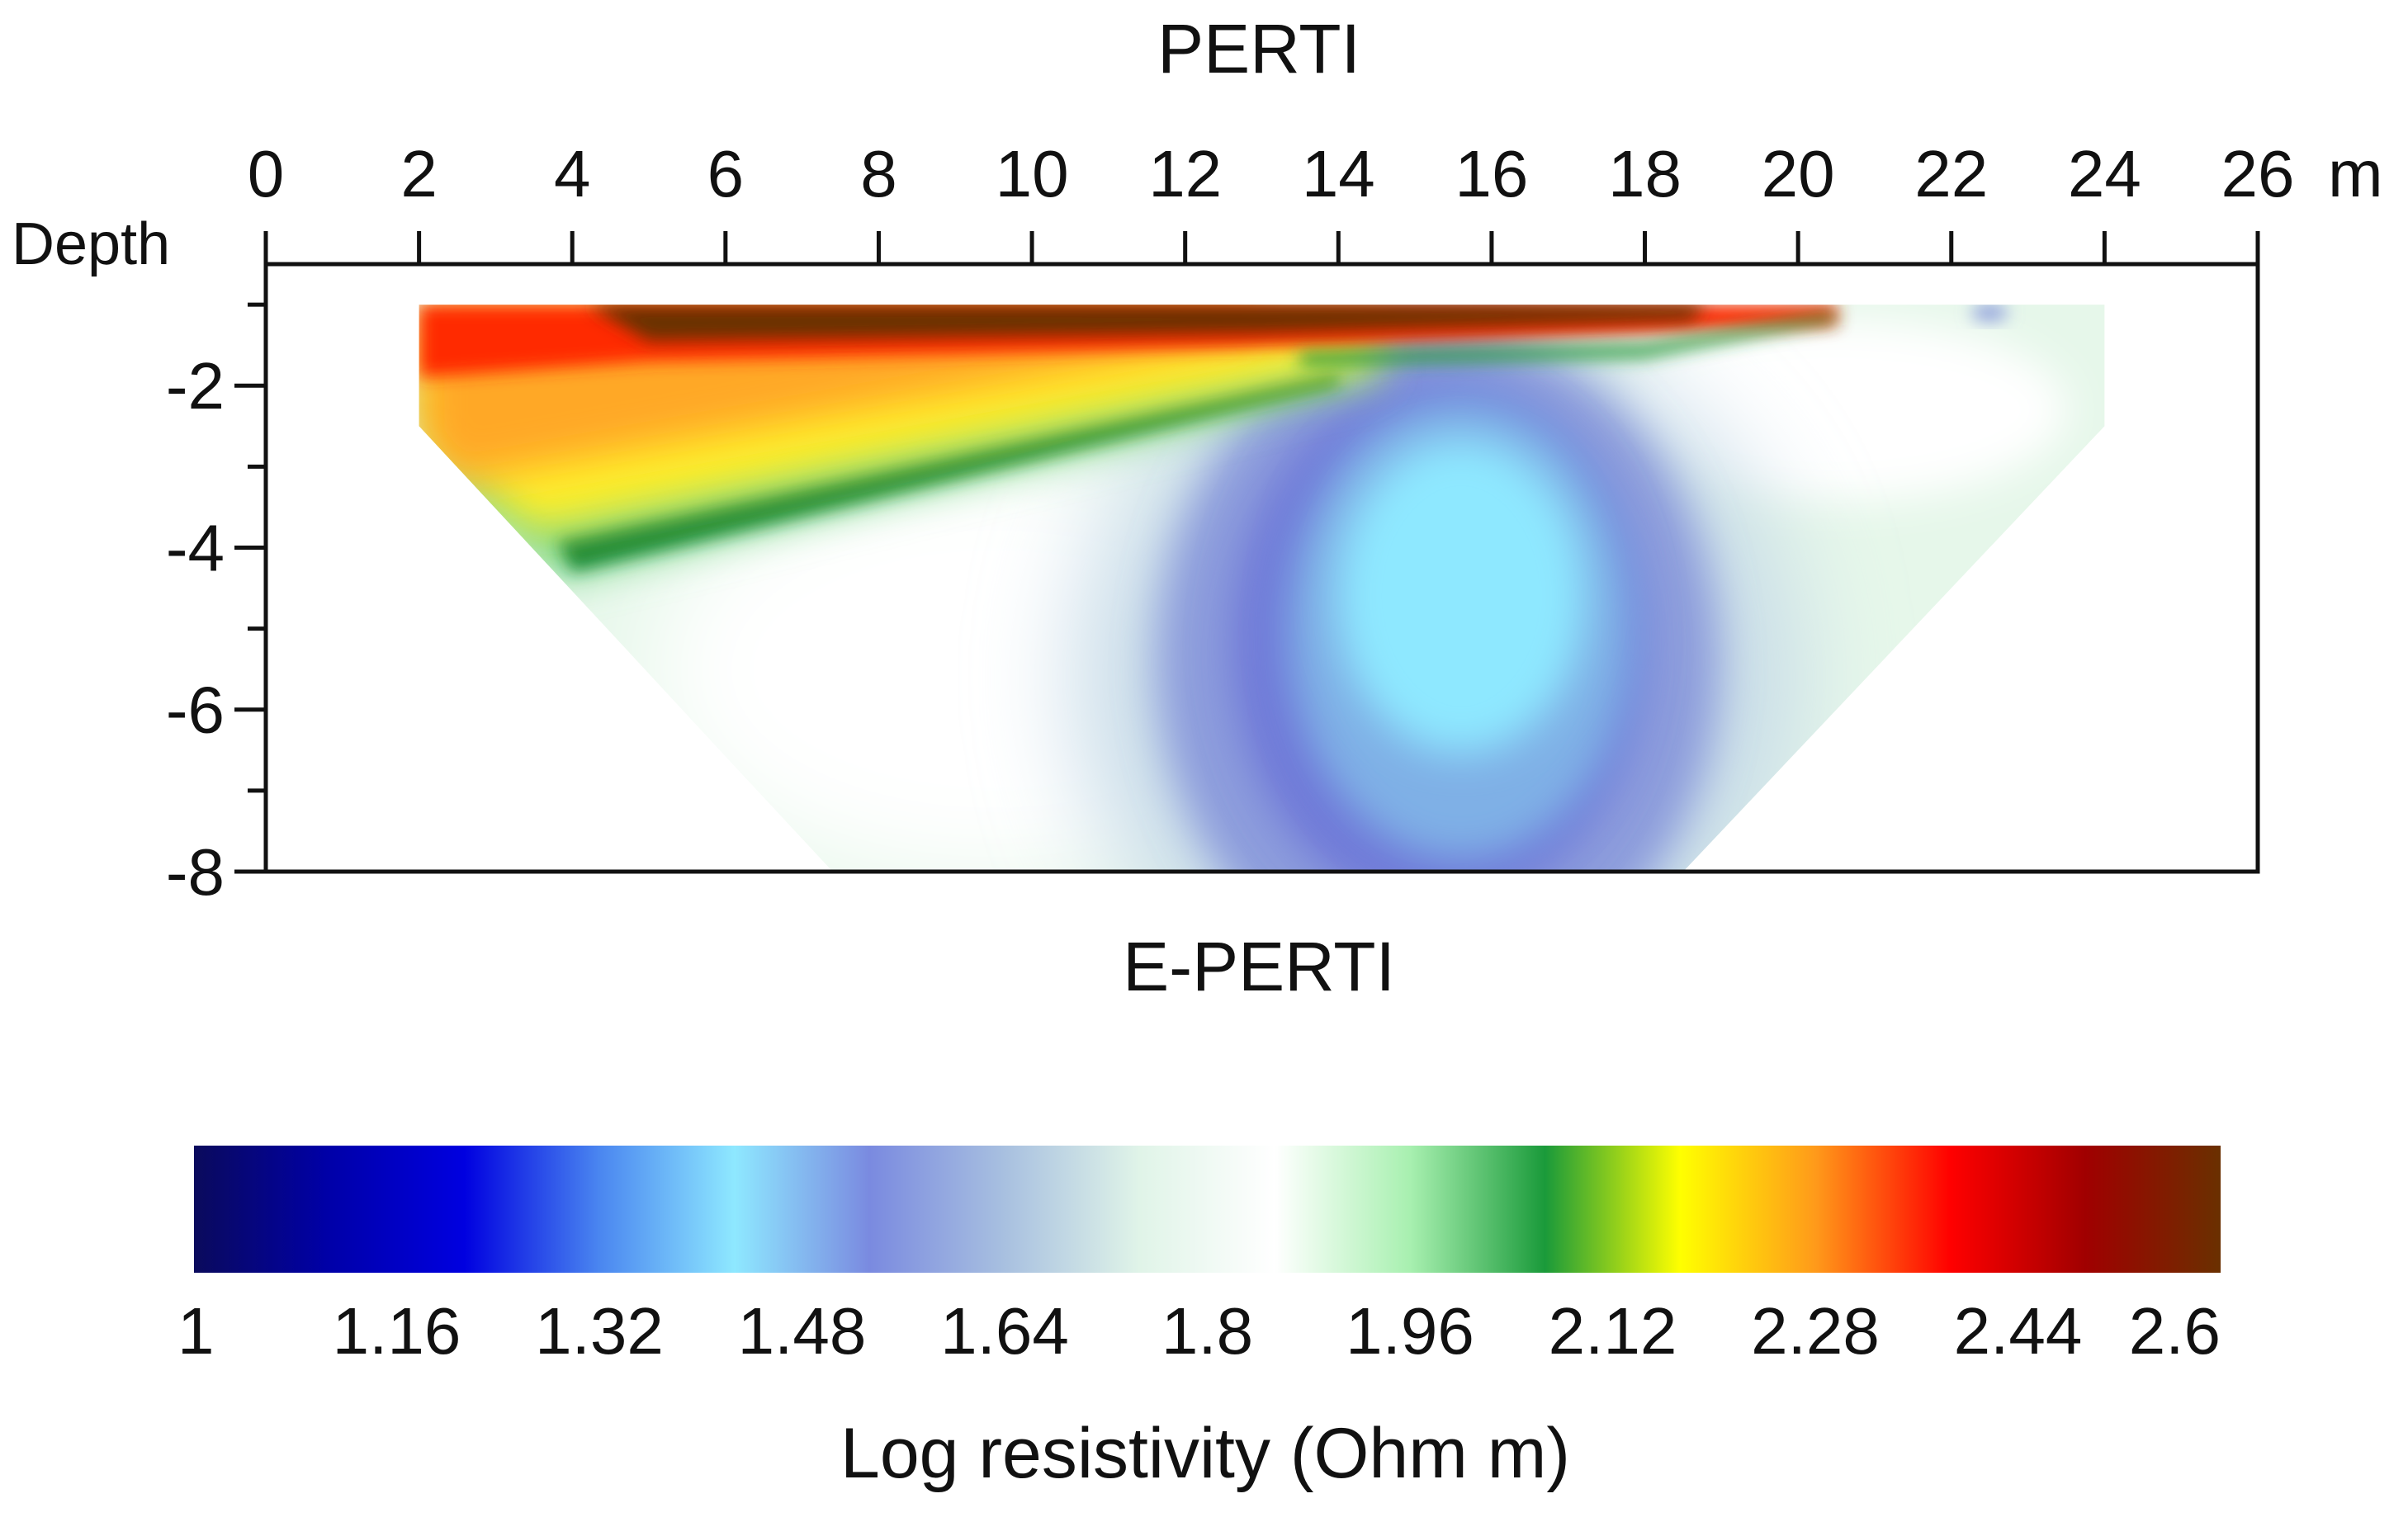  Describe the element at coordinates (1258, 48) in the screenshot. I see `chart-title-top: PERTI` at that location.